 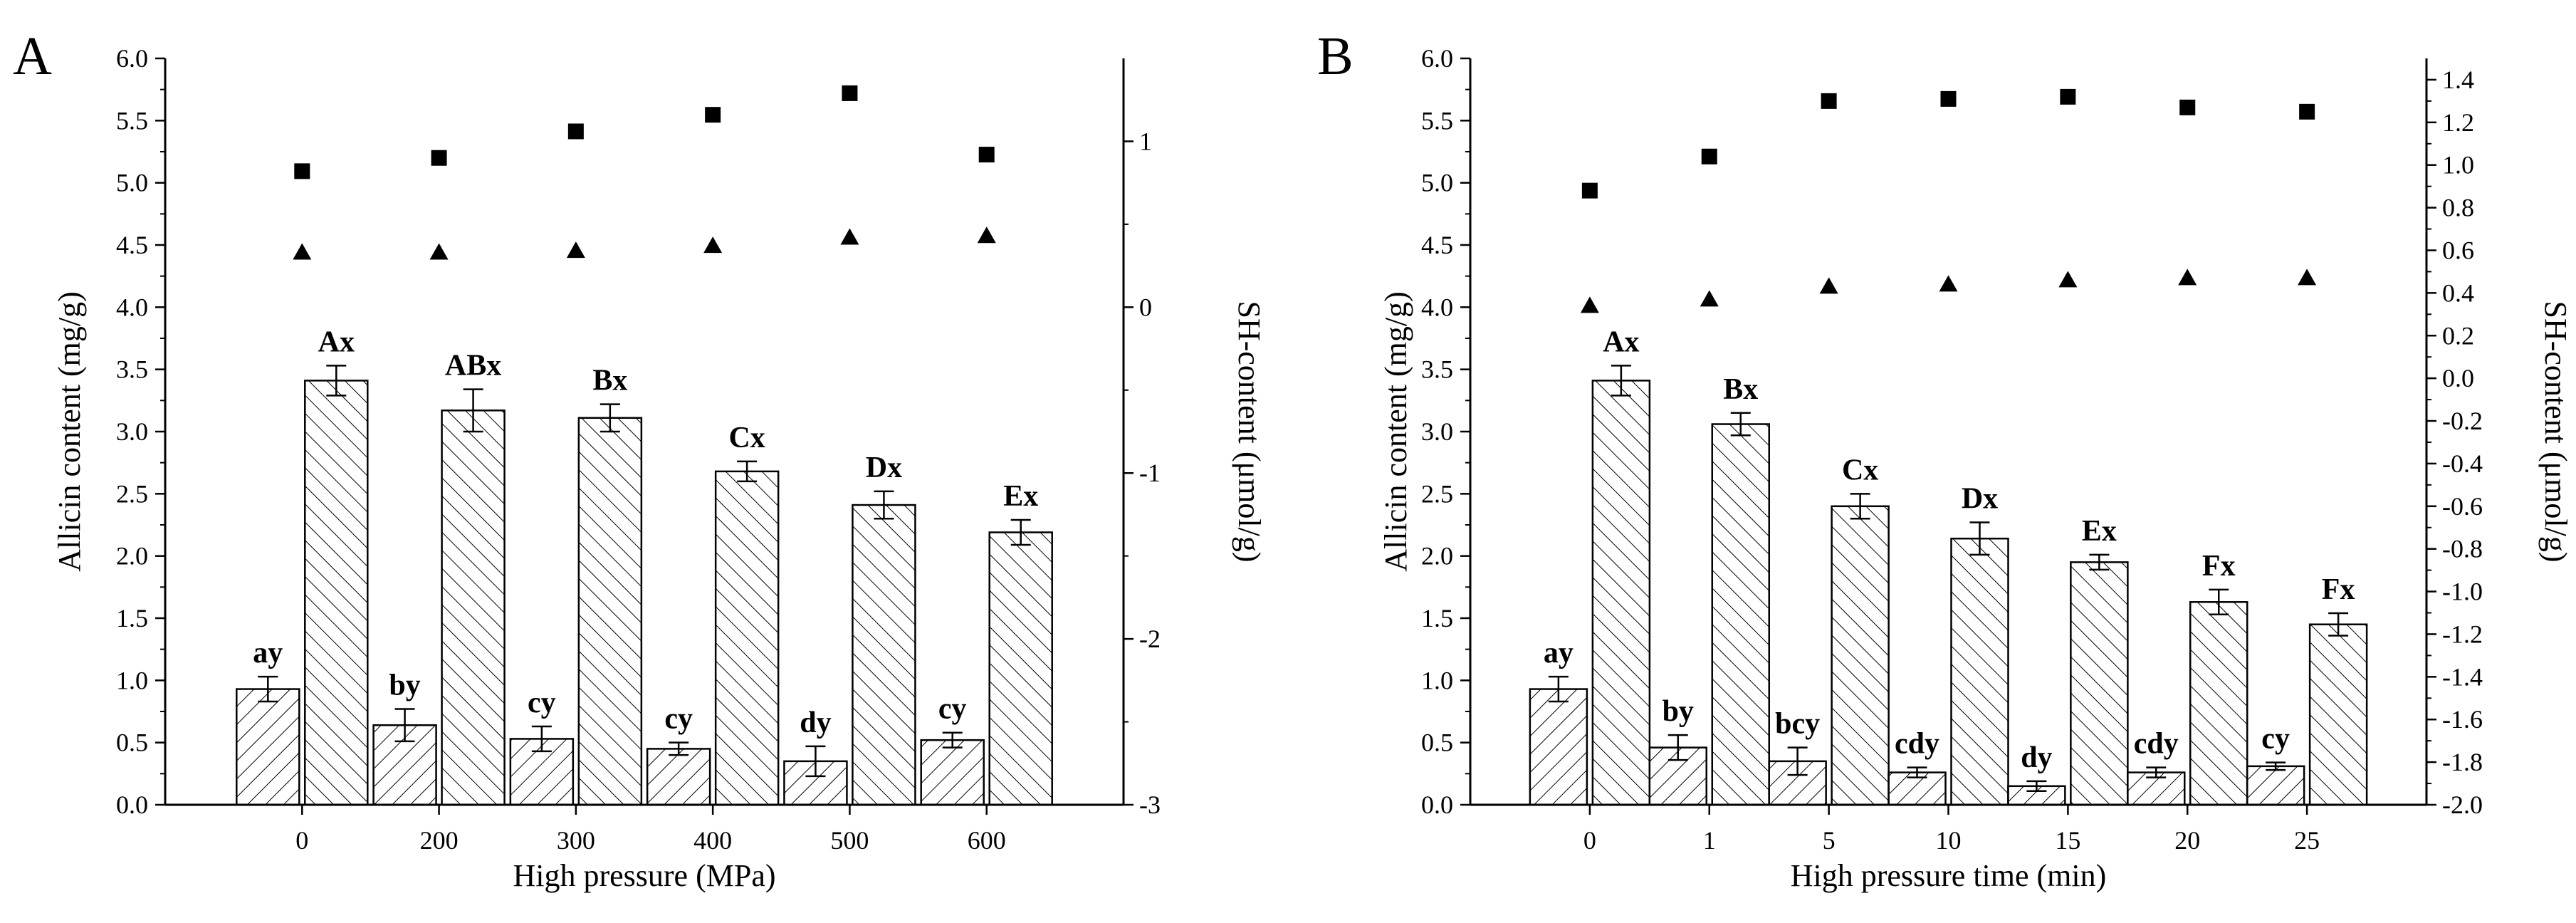 I want to click on y-tick-label: 0.5, so click(x=132, y=743).